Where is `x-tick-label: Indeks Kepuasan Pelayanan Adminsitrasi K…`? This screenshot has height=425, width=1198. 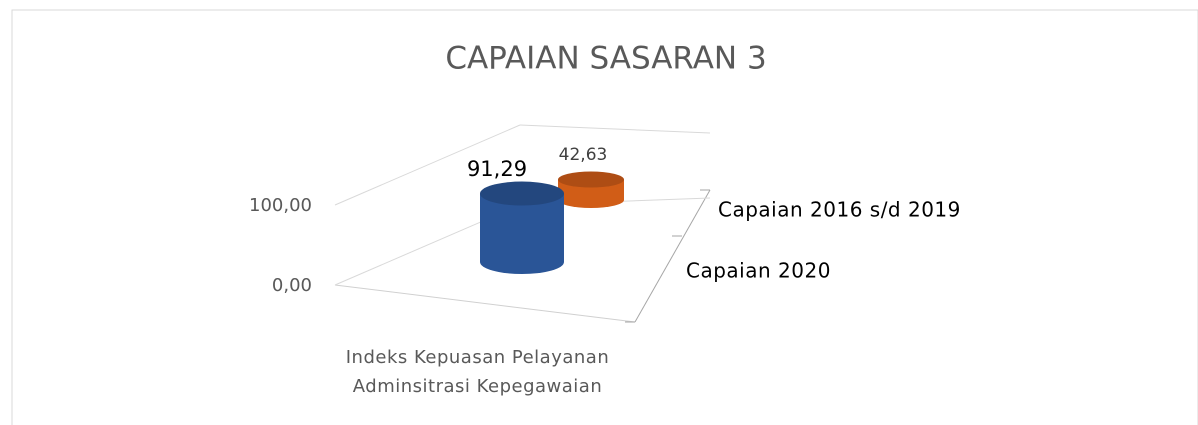 x-tick-label: Indeks Kepuasan Pelayanan Adminsitrasi K… is located at coordinates (477, 372).